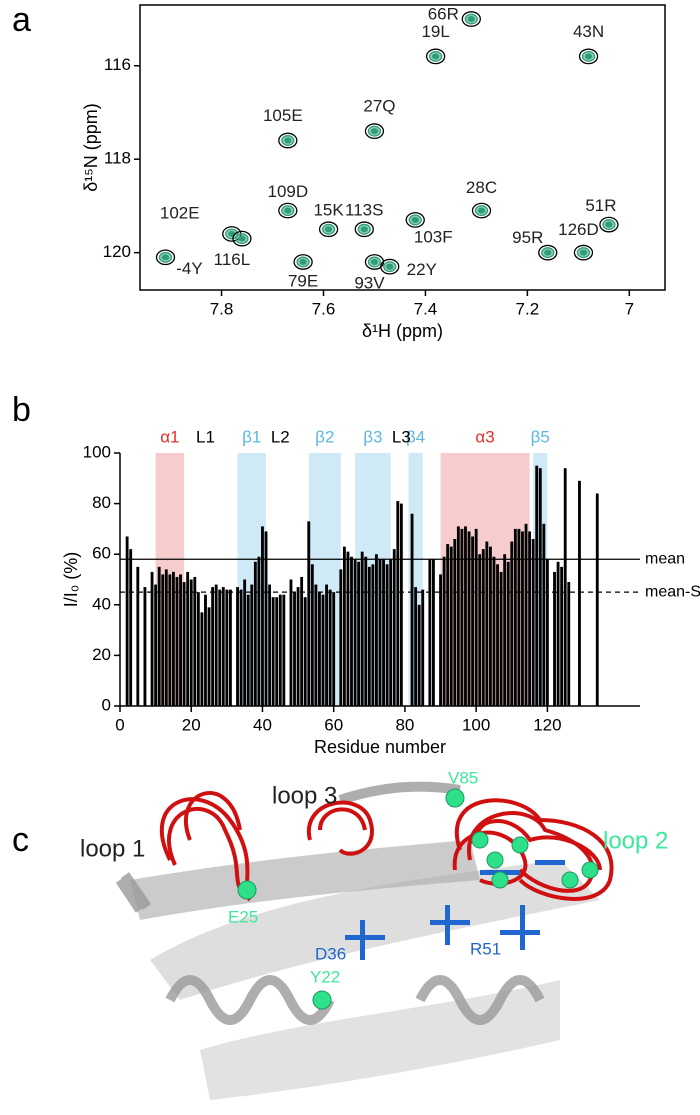 The width and height of the screenshot is (700, 1115). What do you see at coordinates (106, 704) in the screenshot?
I see `y-tick-label: 0` at bounding box center [106, 704].